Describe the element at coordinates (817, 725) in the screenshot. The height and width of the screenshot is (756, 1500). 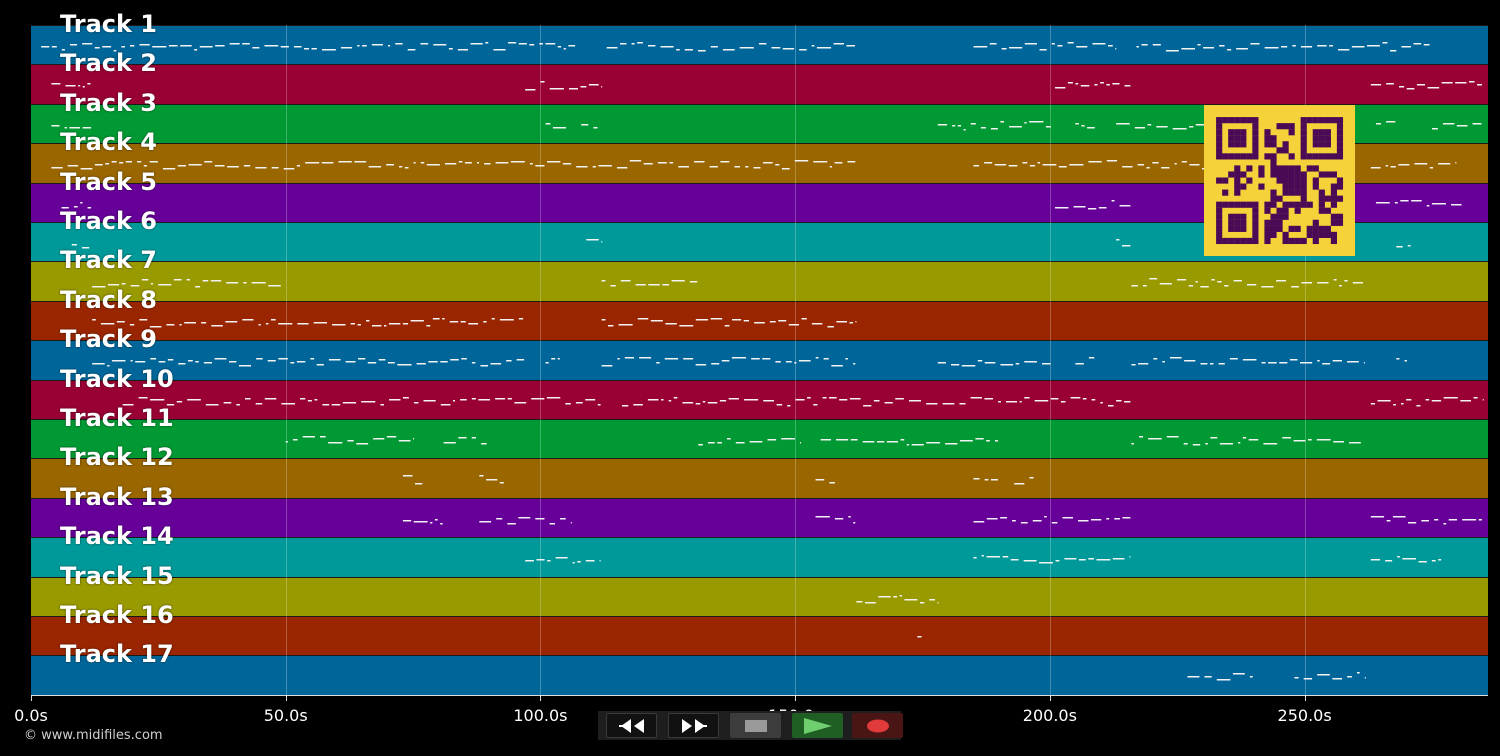
I see `play-button` at that location.